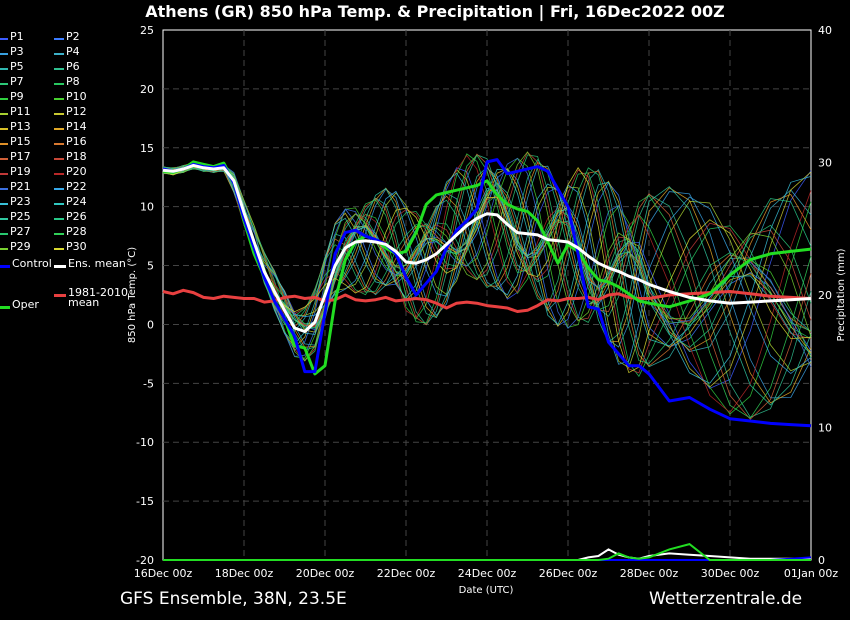  Describe the element at coordinates (20, 186) in the screenshot. I see `legend-label: P21` at that location.